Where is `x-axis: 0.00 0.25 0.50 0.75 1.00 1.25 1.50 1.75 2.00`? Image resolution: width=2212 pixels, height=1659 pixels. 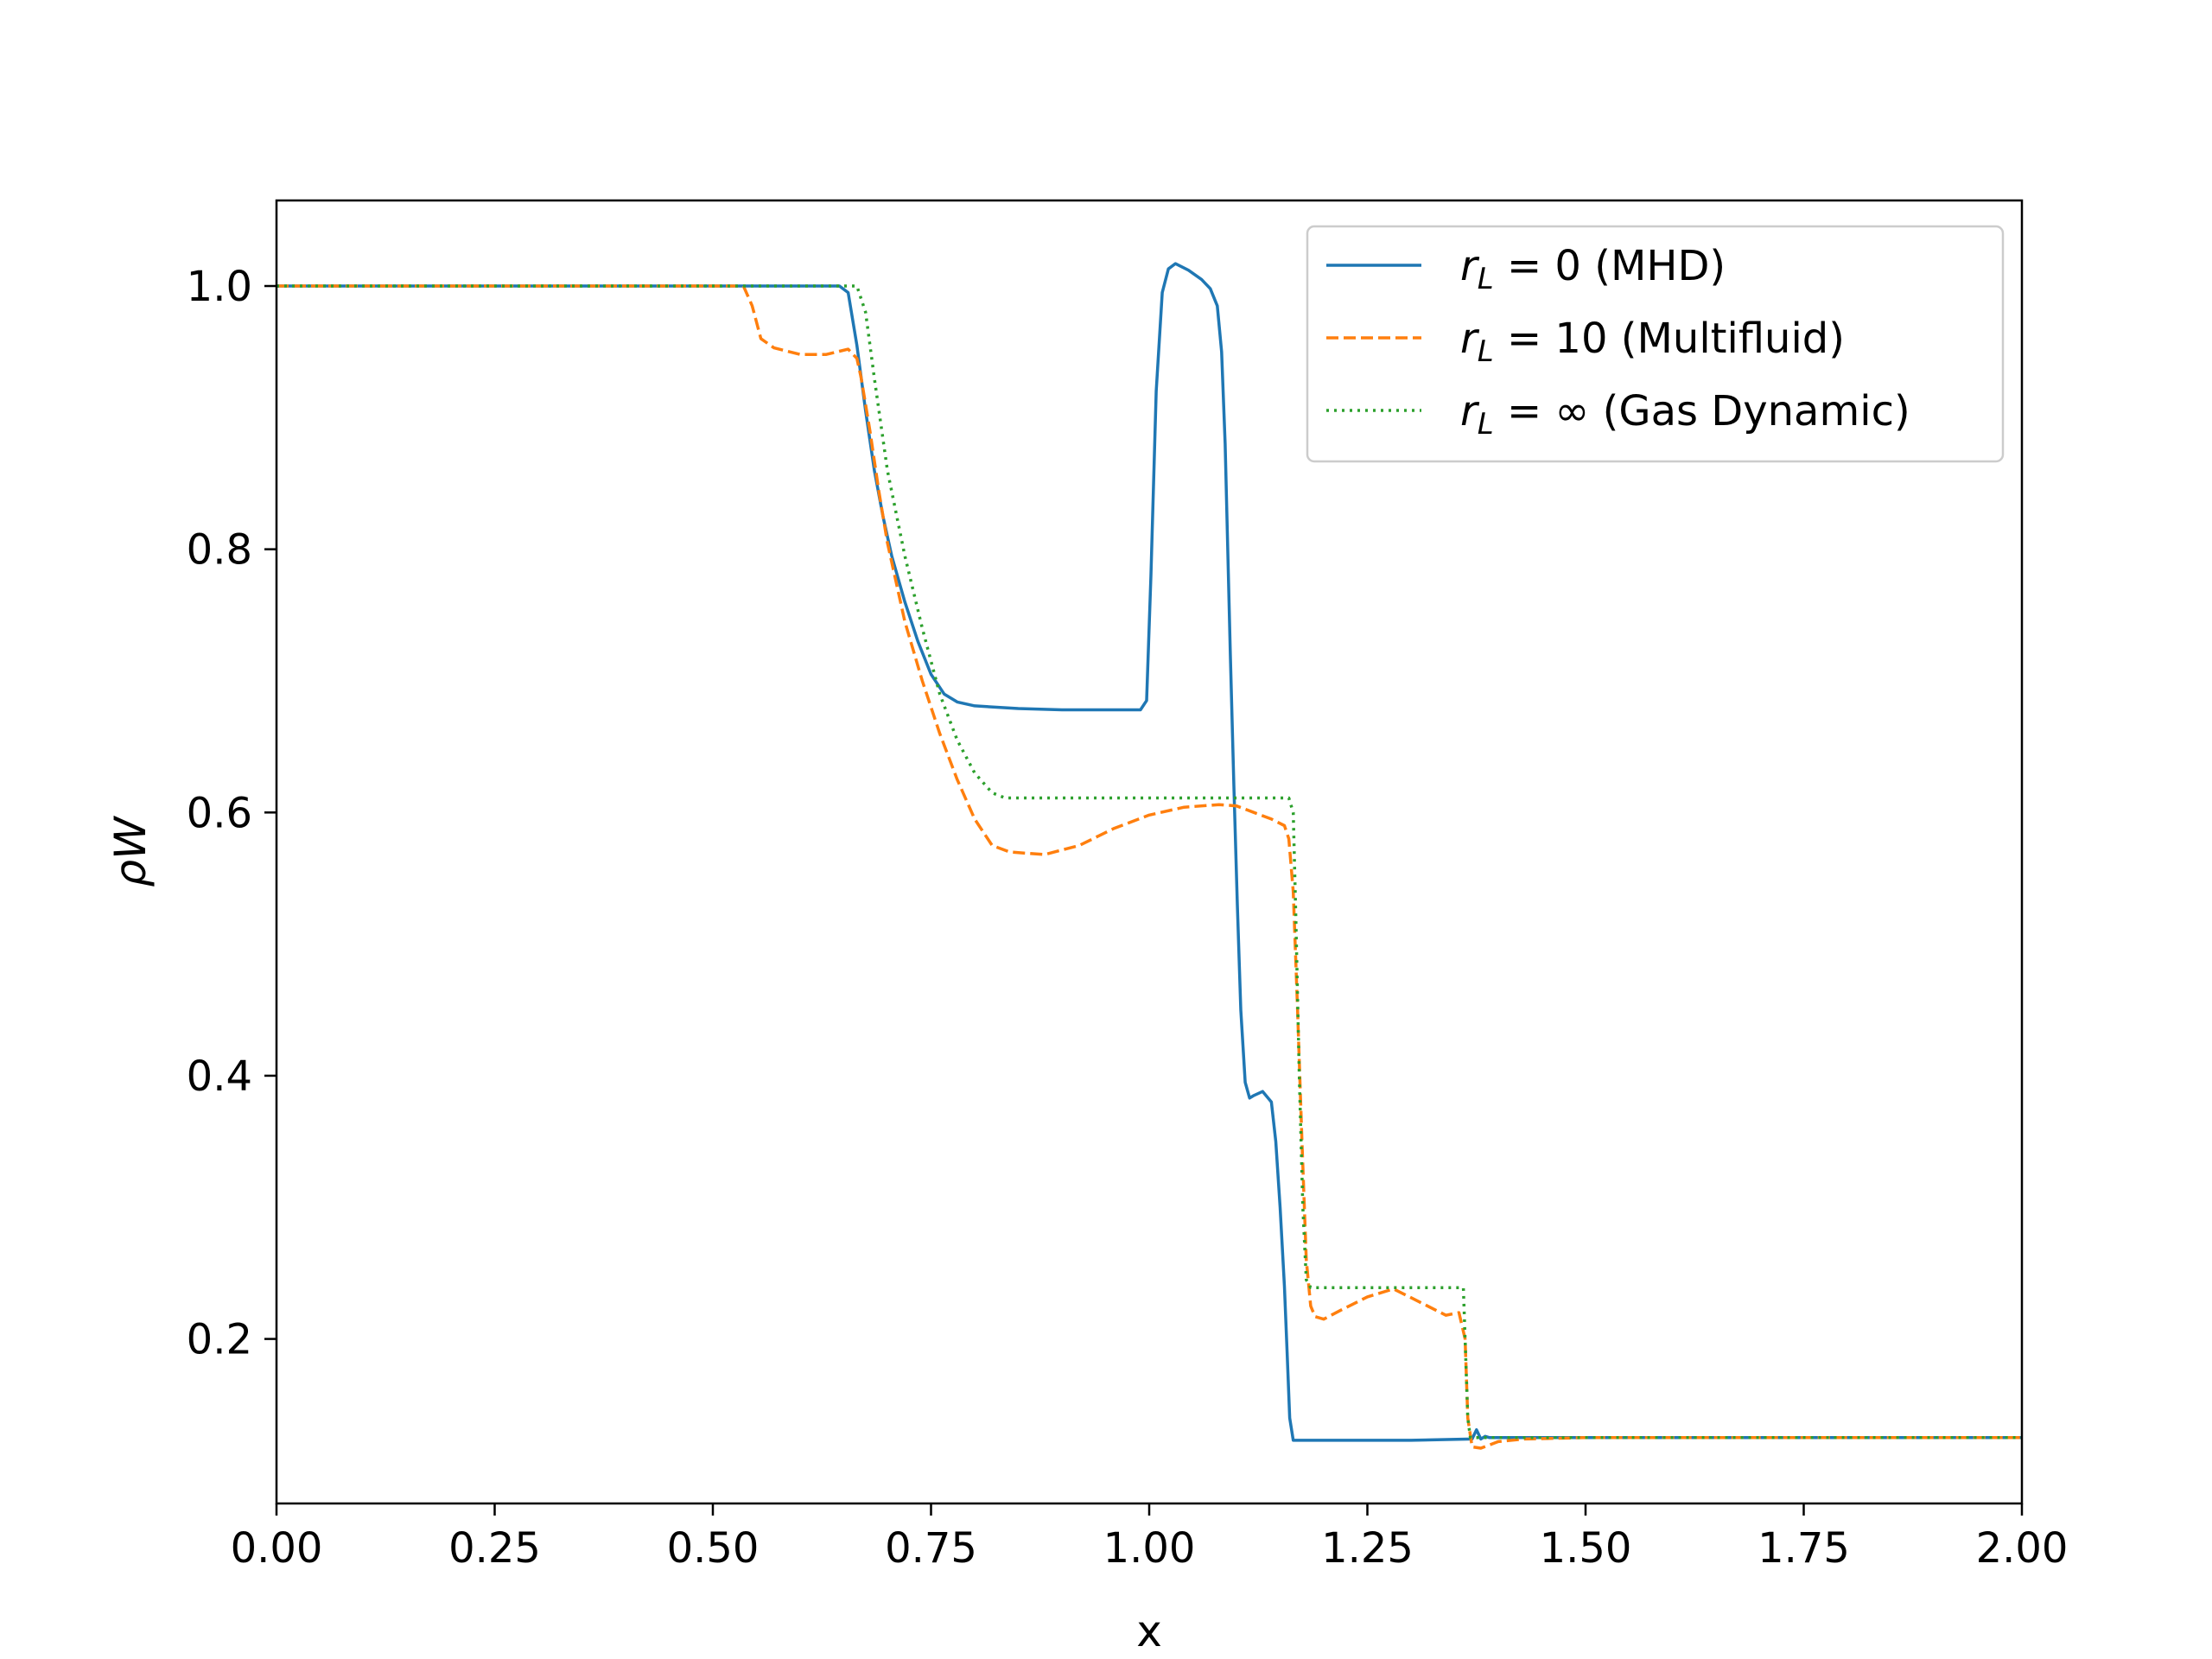 x-axis: 0.00 0.25 0.50 0.75 1.00 1.25 1.50 1.75 2.00 is located at coordinates (1150, 1538).